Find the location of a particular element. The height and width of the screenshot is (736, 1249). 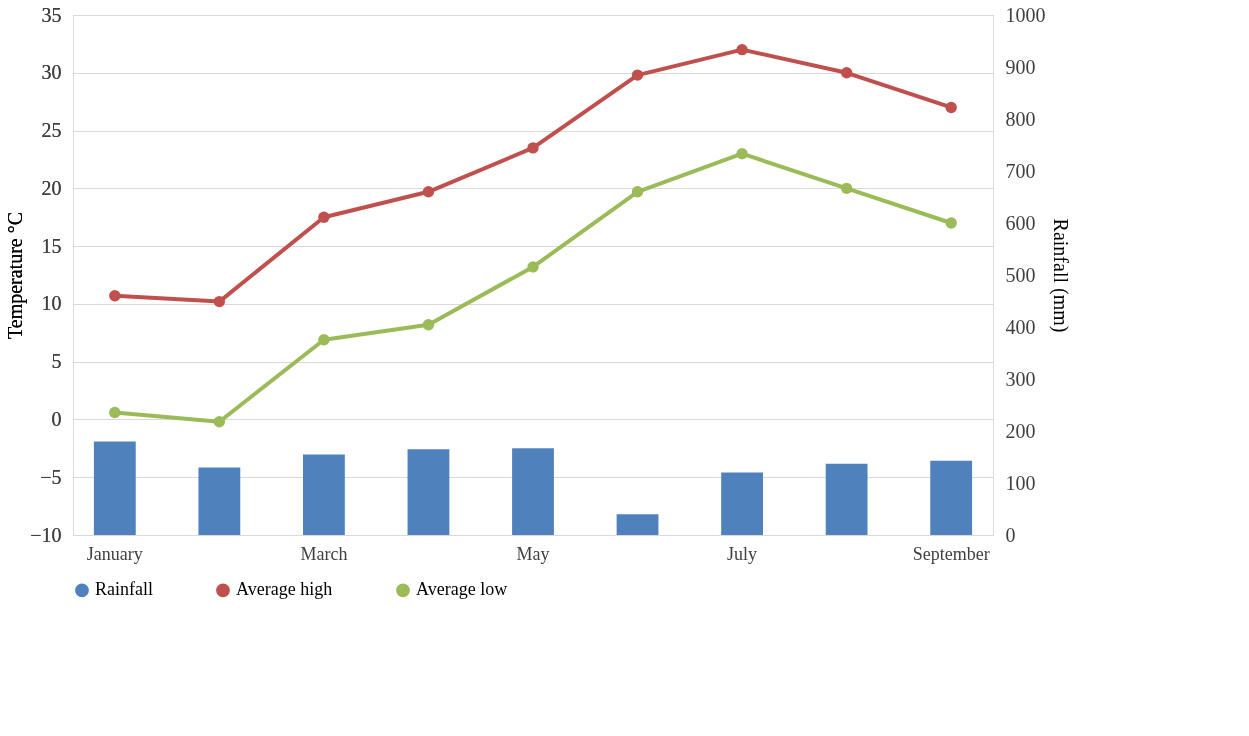

y-tick-label: 20 is located at coordinates (51, 187).